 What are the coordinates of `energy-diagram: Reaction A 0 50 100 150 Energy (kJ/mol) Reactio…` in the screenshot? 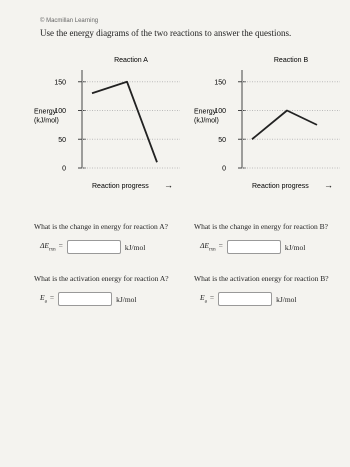 It's located at (107, 123).